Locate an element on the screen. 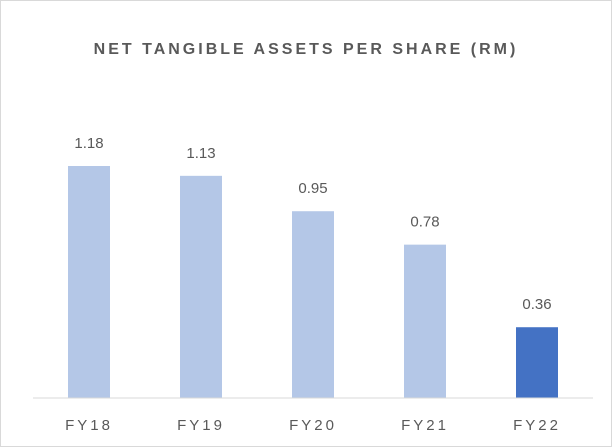 Image resolution: width=612 pixels, height=447 pixels. chart-title: NET TANGIBLE ASSETS PER SHARE (RM) is located at coordinates (306, 49).